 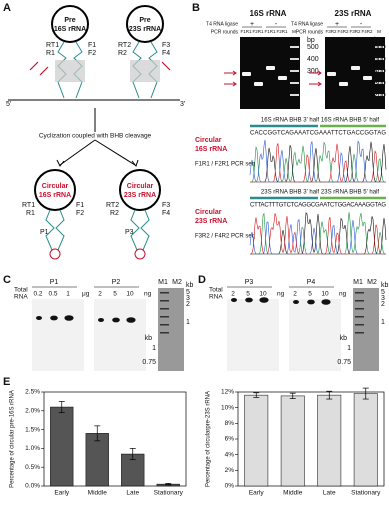 I want to click on label: 16S rRNA BHB 3' half, so click(x=290, y=121).